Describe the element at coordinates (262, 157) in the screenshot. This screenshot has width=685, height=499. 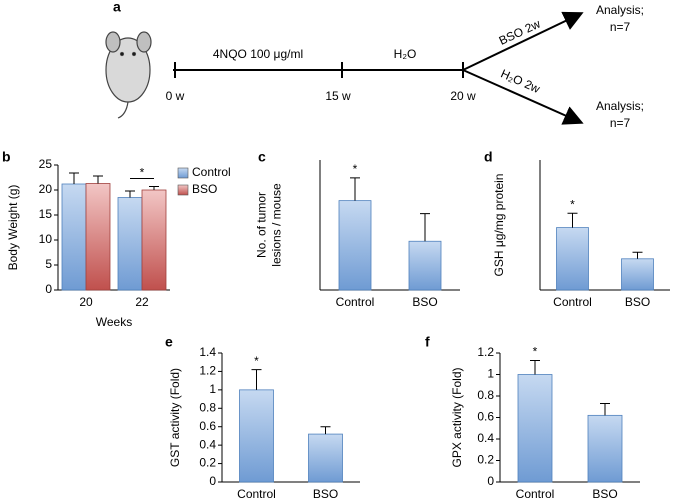
I see `panel-label: c` at that location.